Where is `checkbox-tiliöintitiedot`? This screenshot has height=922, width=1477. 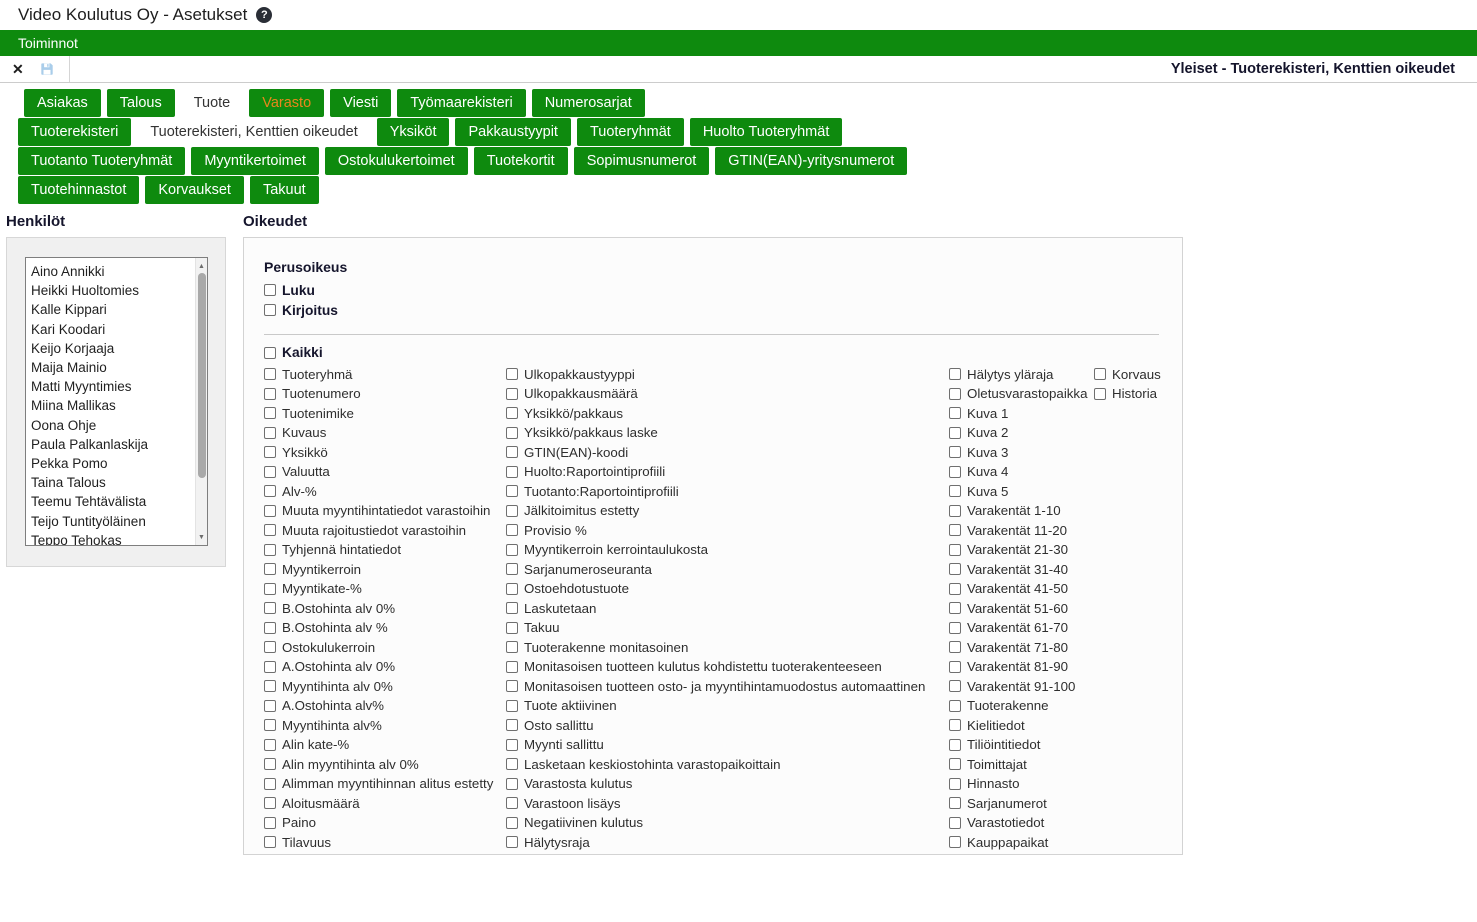
checkbox-tiliöintitiedot is located at coordinates (955, 744).